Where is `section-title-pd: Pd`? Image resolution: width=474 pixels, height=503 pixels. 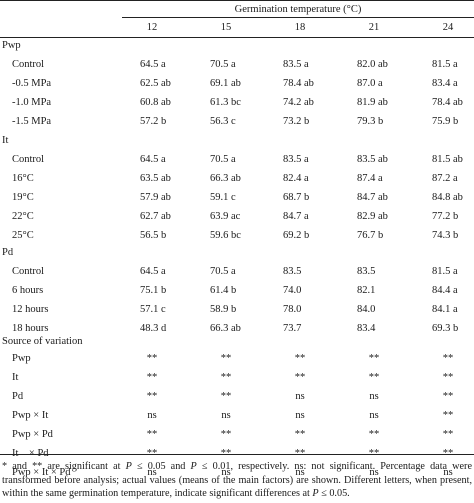 section-title-pd: Pd is located at coordinates (7, 253).